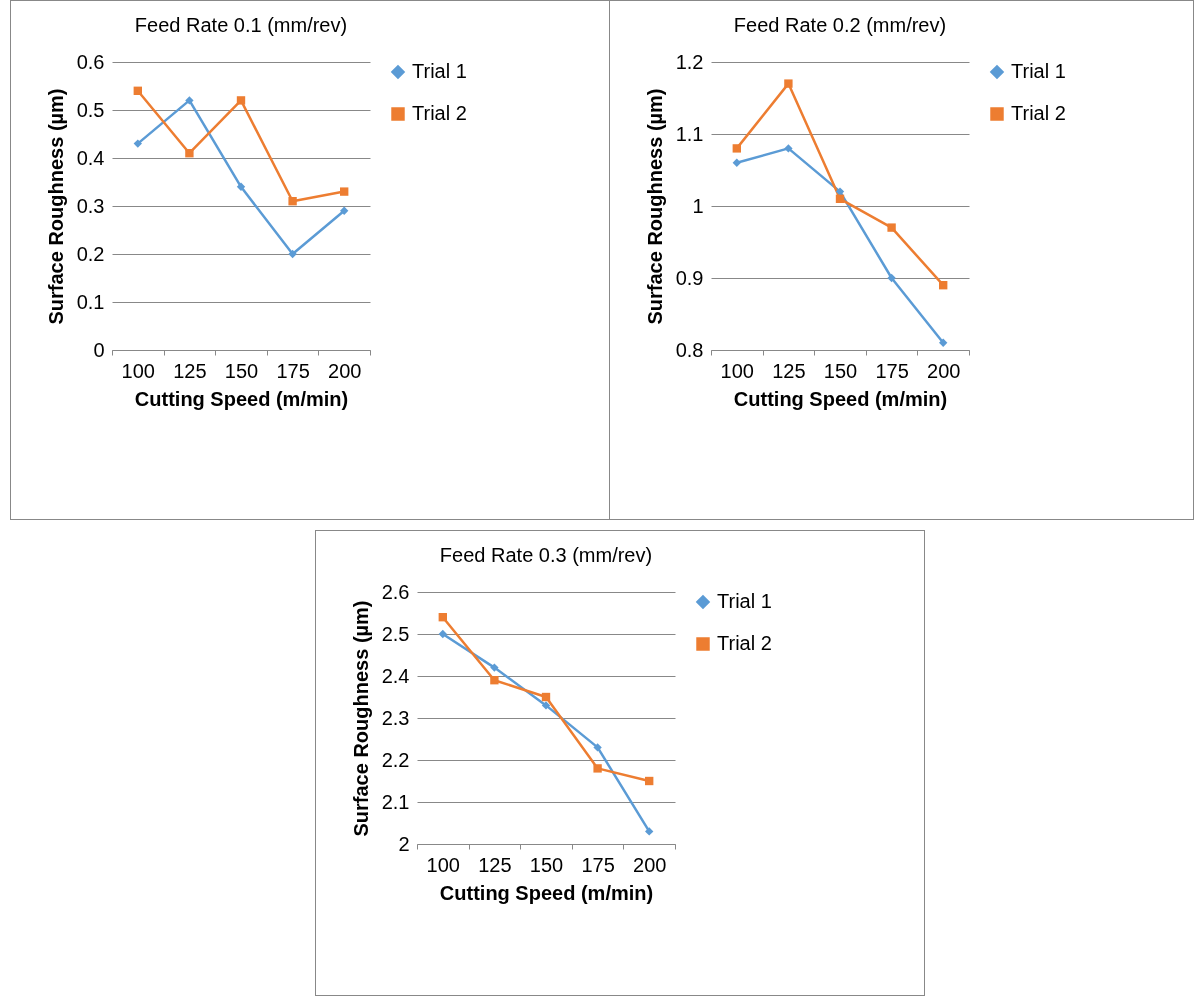  What do you see at coordinates (395, 675) in the screenshot?
I see `y-tick-label: 2.4` at bounding box center [395, 675].